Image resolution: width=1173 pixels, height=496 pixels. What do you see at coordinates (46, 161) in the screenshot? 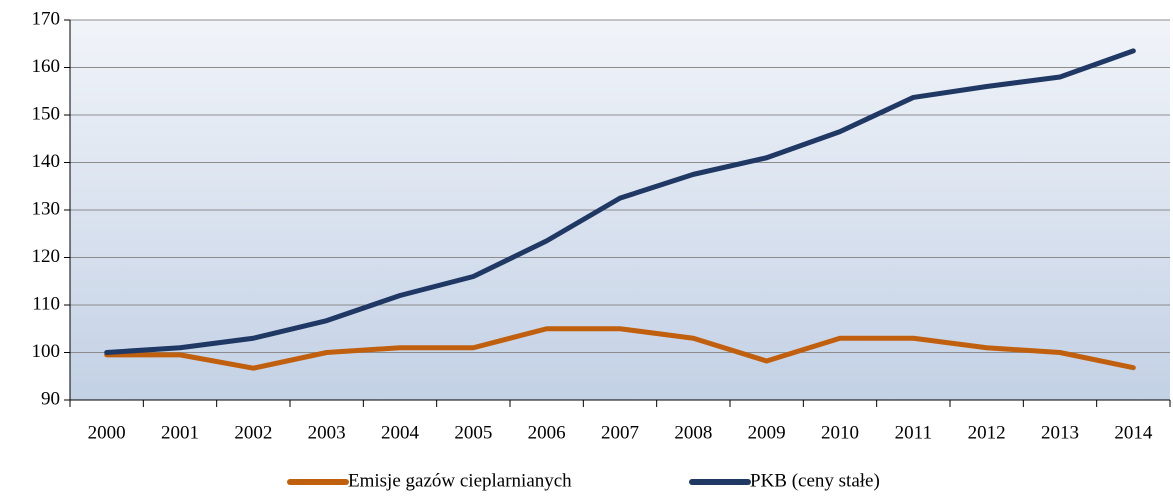
I see `y-tick-label: 140` at bounding box center [46, 161].